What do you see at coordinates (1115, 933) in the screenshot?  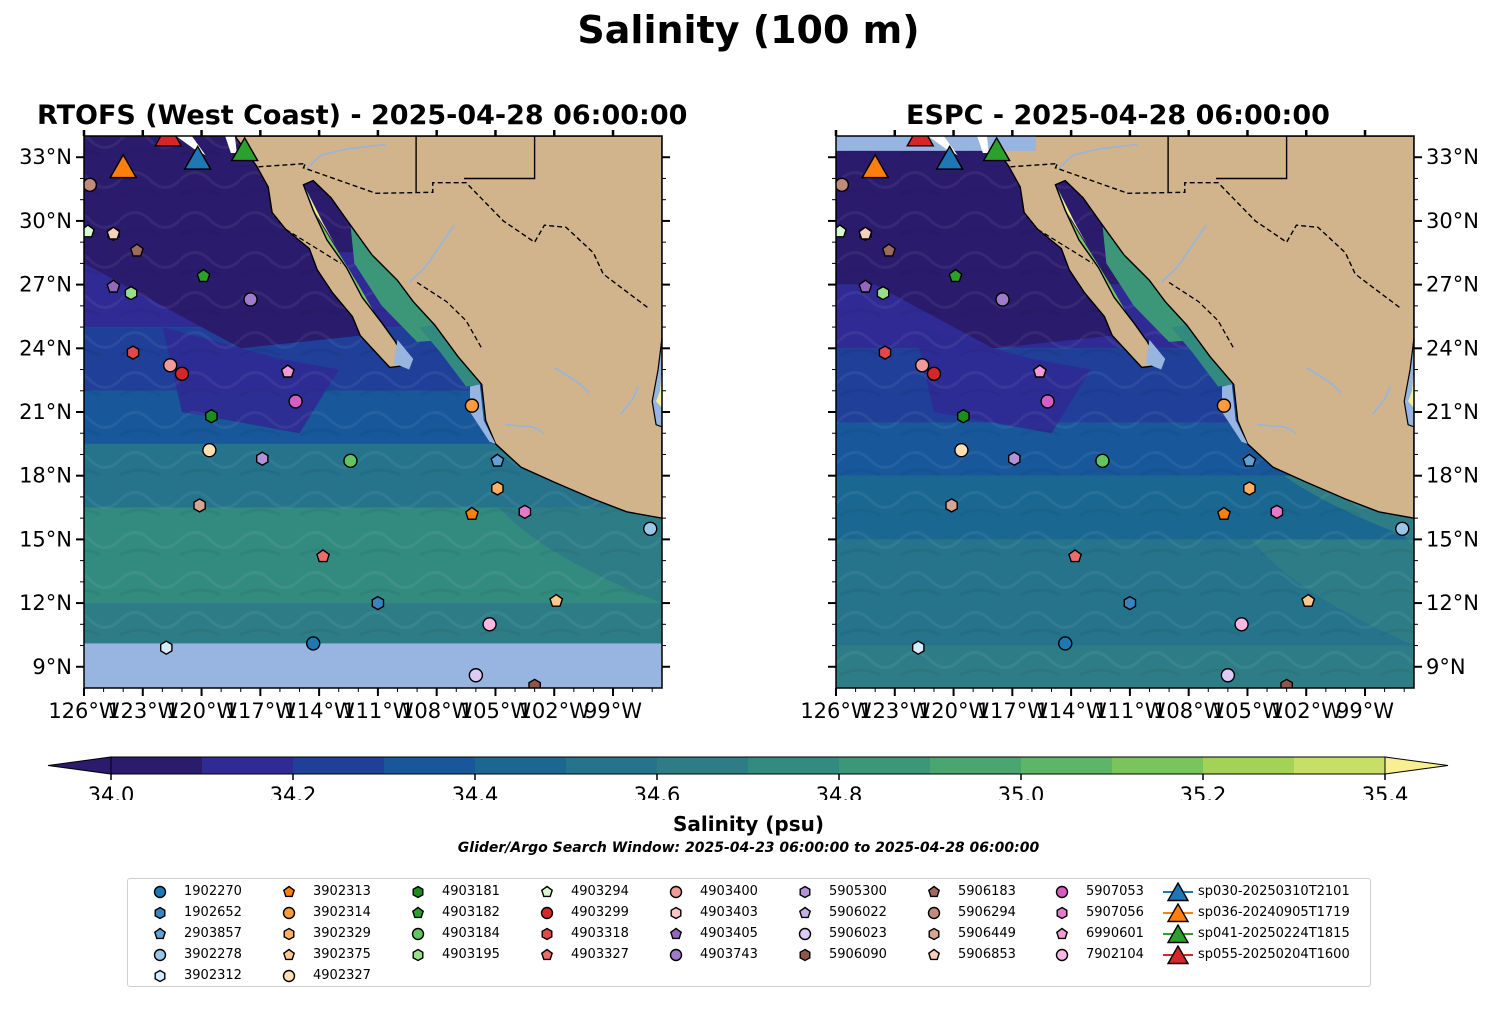 I see `legend-label: 6990601` at bounding box center [1115, 933].